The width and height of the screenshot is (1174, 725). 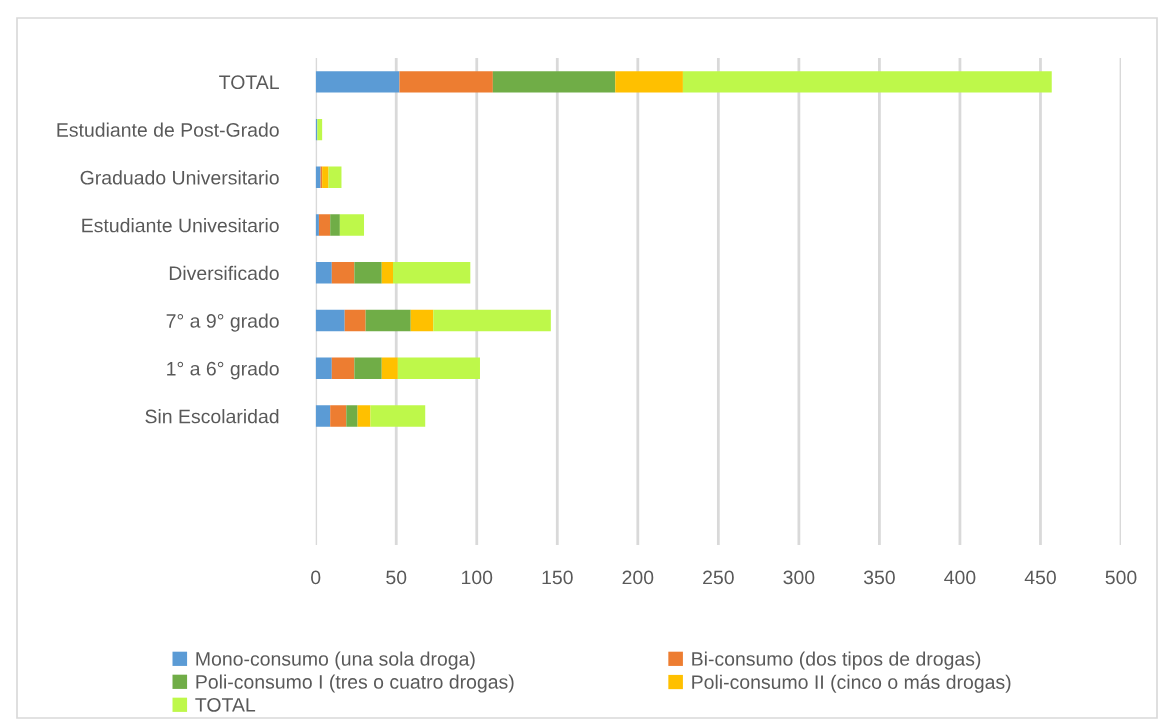 I want to click on x-tick-label: 250, so click(x=718, y=577).